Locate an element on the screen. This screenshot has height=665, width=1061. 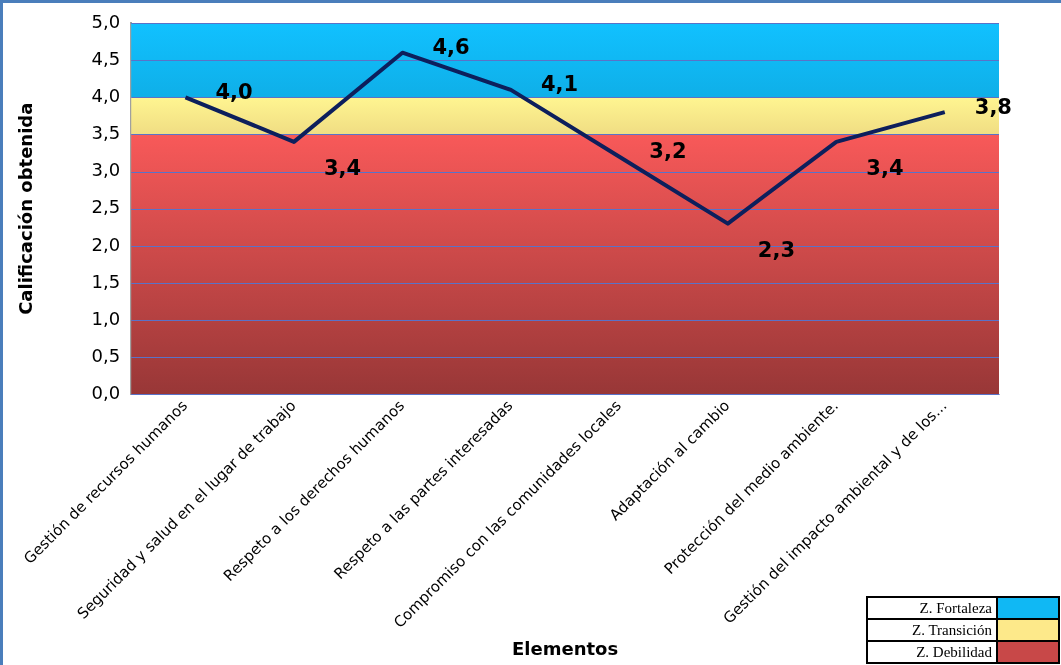
y-tick-label: 2,0 is located at coordinates (106, 244).